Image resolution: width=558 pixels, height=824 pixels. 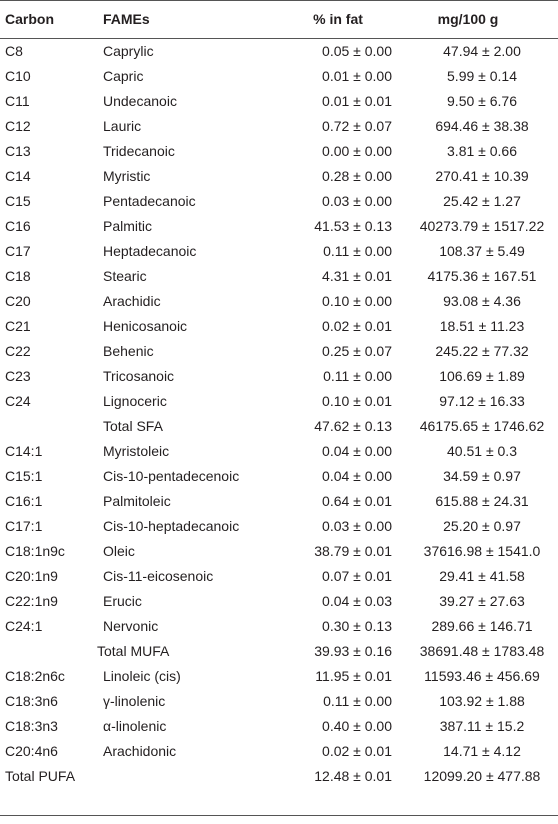 What do you see at coordinates (482, 726) in the screenshot?
I see `mg-cell: 387.11 ± 15.2` at bounding box center [482, 726].